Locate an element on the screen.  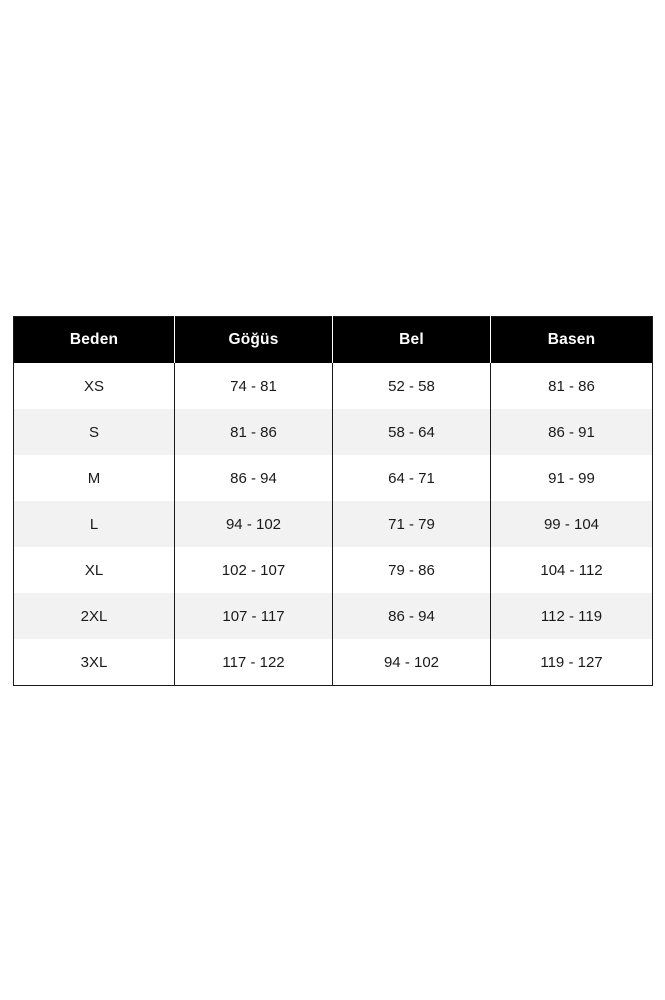
cell-basen: 104 - 112 is located at coordinates (571, 570).